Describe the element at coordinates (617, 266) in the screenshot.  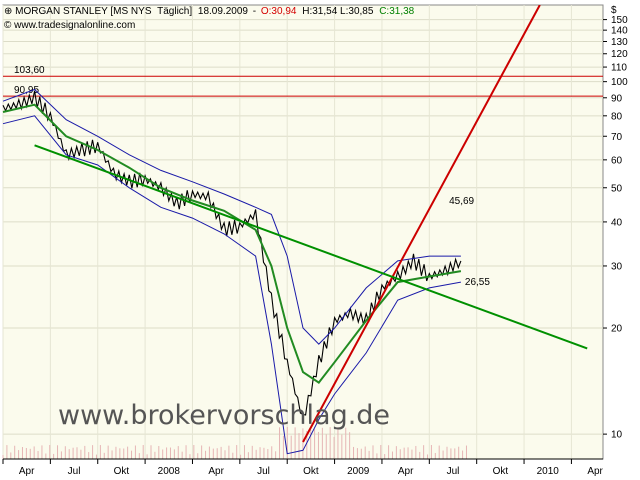
I see `y-tick-label: 30` at that location.